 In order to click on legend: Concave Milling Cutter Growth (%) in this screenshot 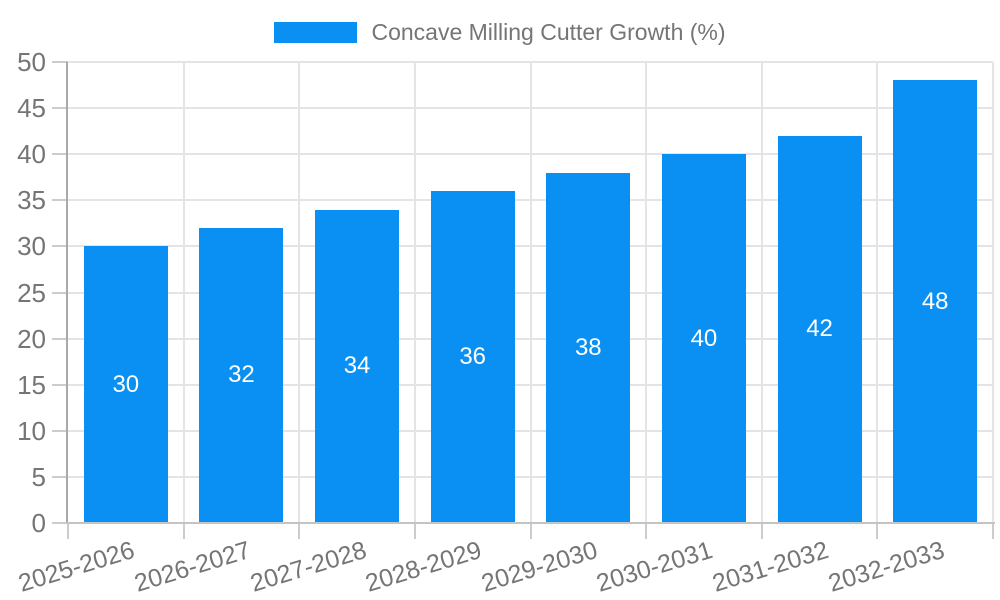, I will do `click(500, 32)`.